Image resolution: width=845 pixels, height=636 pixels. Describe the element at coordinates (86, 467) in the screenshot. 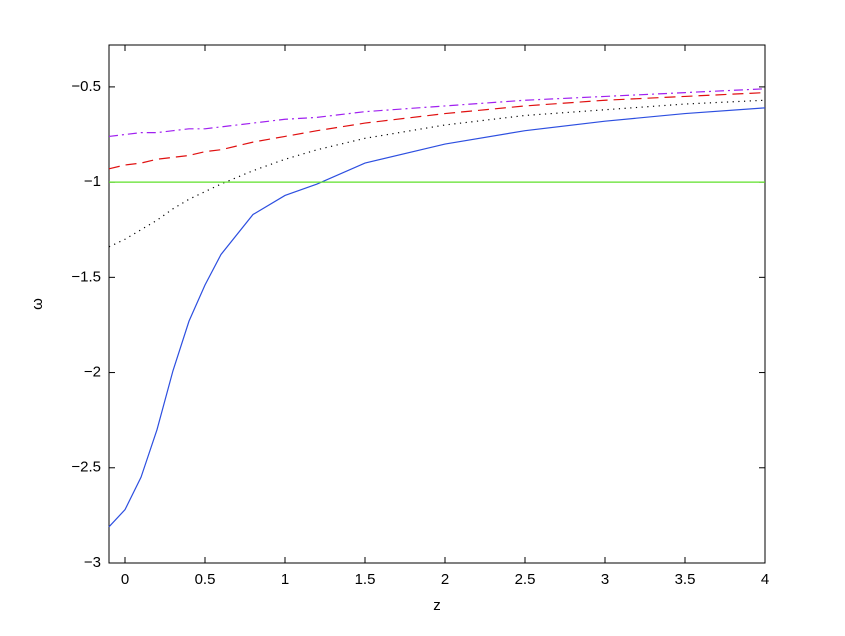

I see `y-tick-label: −2.5` at that location.